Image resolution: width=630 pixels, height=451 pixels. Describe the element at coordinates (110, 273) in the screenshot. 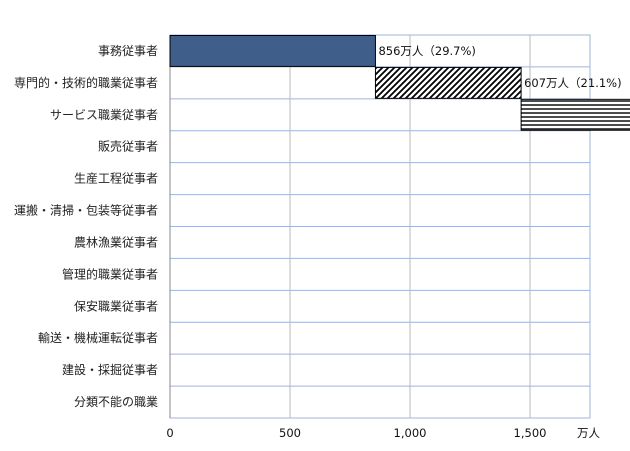

I see `category-label: 管理的職業従事者` at that location.